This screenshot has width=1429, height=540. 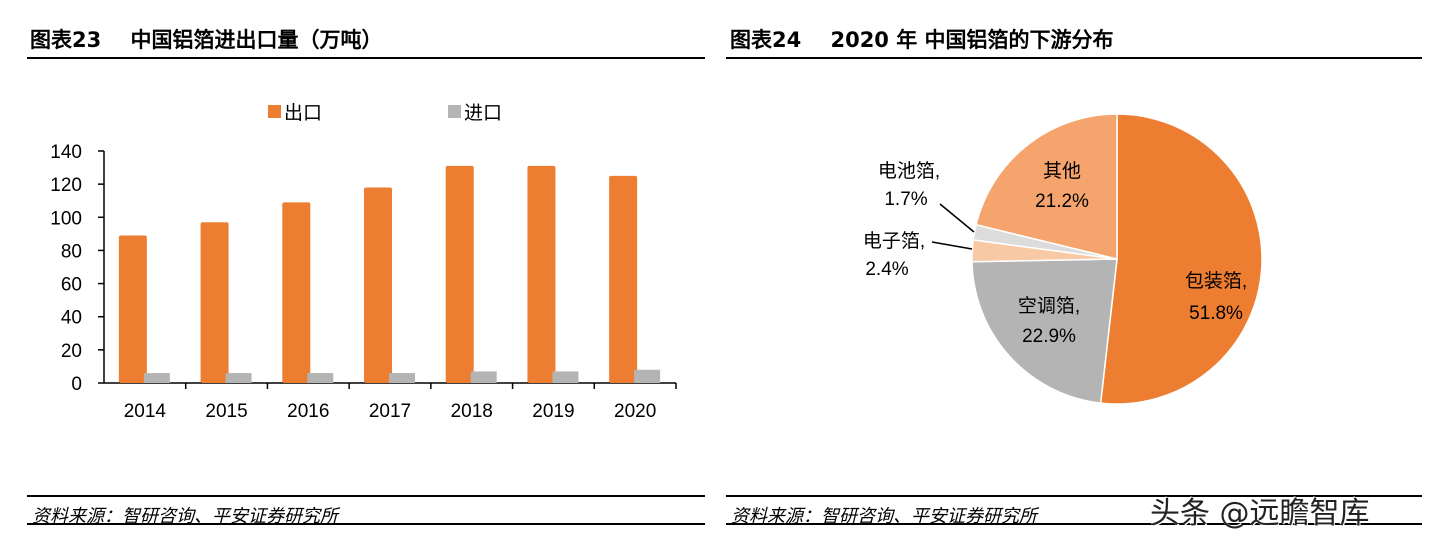 What do you see at coordinates (623, 279) in the screenshot?
I see `bar-export-2020` at bounding box center [623, 279].